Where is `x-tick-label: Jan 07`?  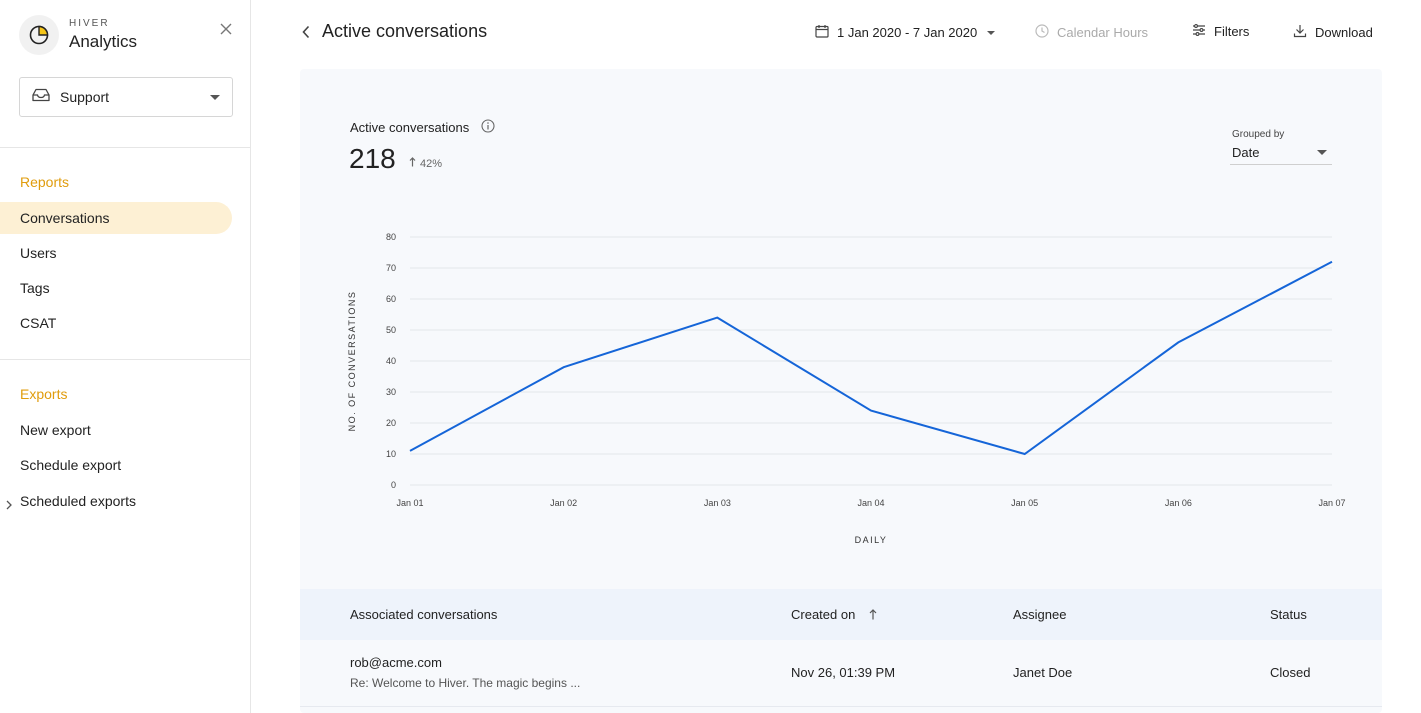 x-tick-label: Jan 07 is located at coordinates (1331, 503).